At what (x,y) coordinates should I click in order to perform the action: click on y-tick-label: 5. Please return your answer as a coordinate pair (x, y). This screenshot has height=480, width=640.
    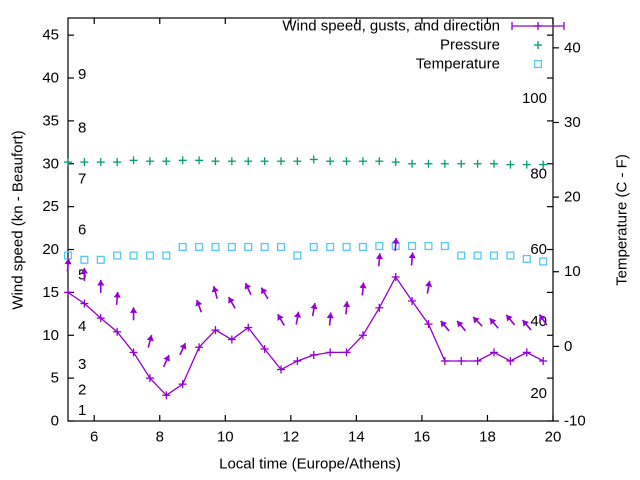
    Looking at the image, I should click on (55, 378).